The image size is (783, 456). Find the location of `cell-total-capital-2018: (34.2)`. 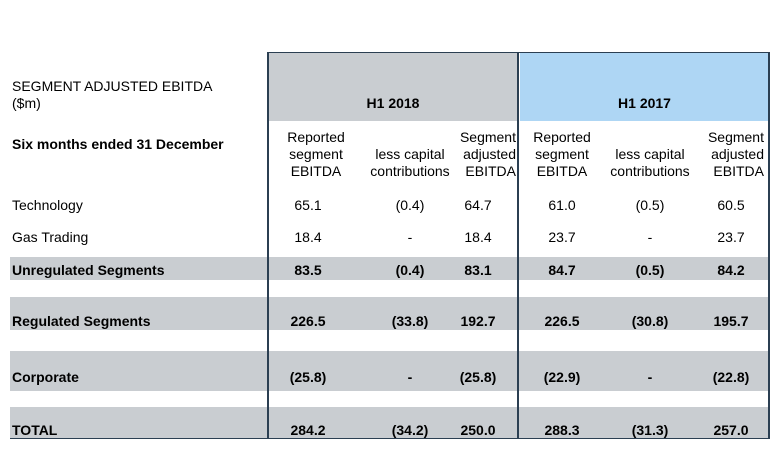

cell-total-capital-2018: (34.2) is located at coordinates (410, 430).